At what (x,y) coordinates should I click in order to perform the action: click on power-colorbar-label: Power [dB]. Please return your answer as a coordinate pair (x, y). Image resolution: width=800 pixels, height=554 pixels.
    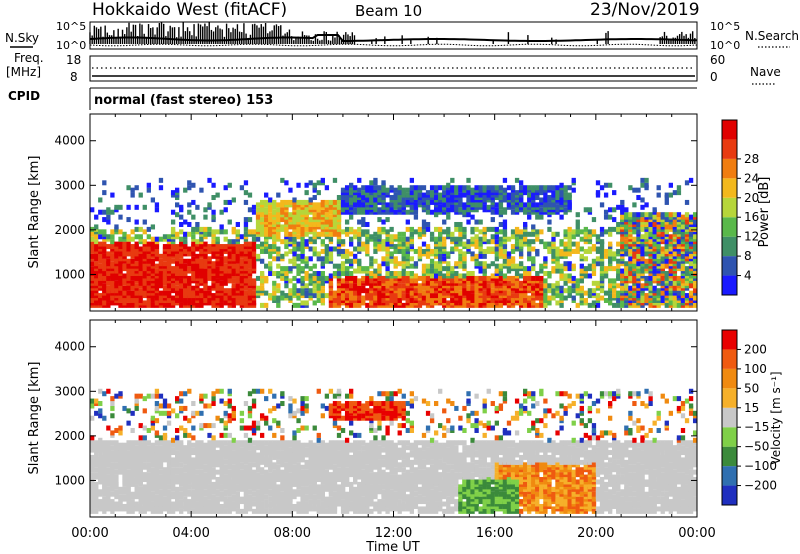
    Looking at the image, I should click on (764, 212).